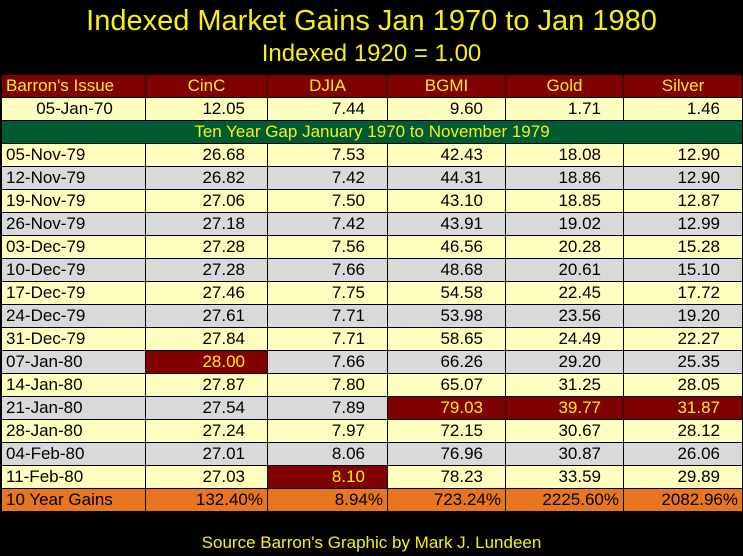 Image resolution: width=743 pixels, height=556 pixels. Describe the element at coordinates (327, 431) in the screenshot. I see `value-cell: 7.97` at that location.